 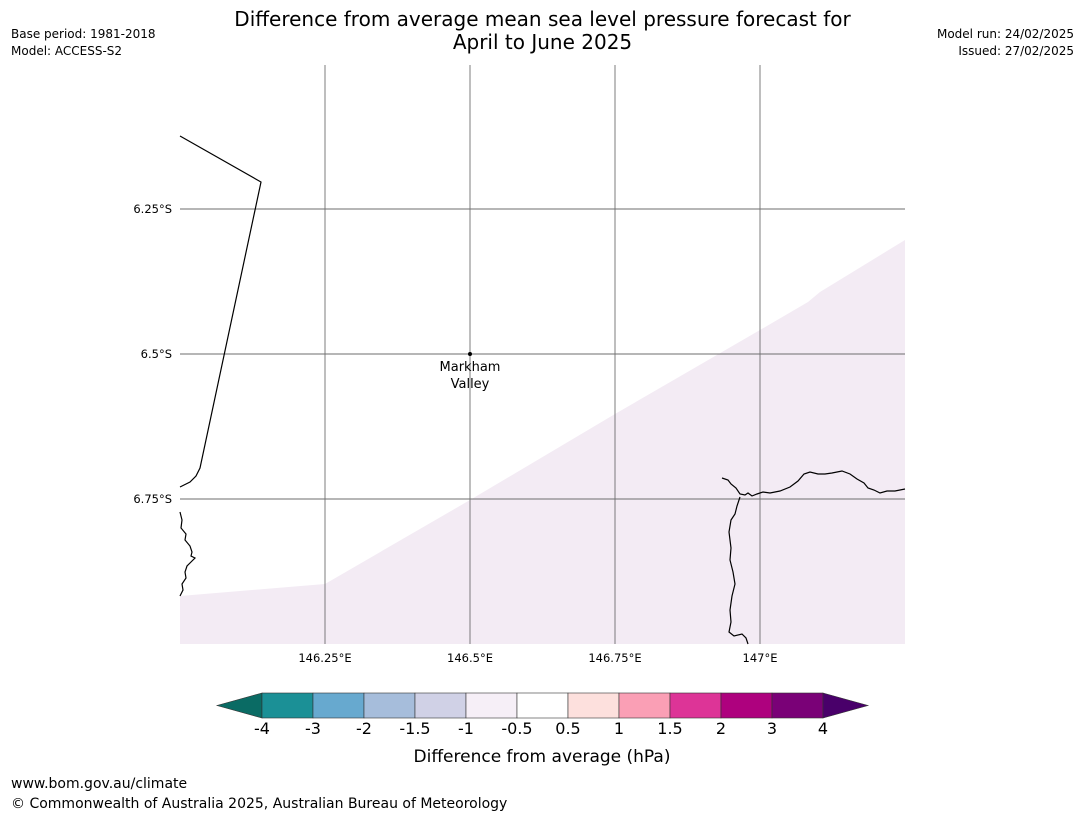 I want to click on colorbar-tick-label: 1, so click(x=619, y=728).